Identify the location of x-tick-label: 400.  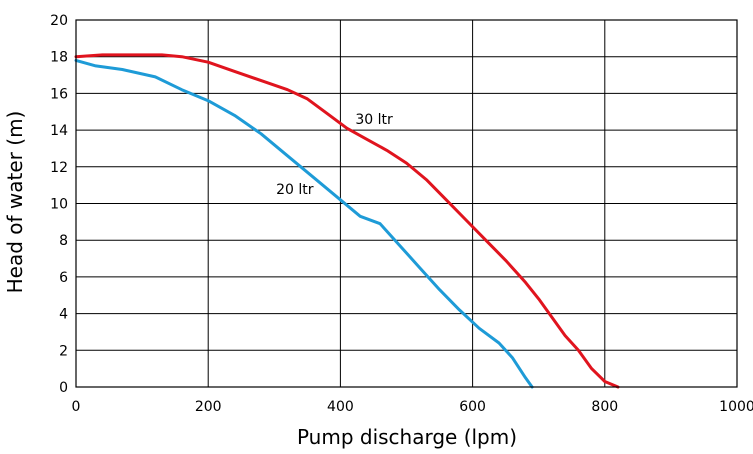
(340, 407).